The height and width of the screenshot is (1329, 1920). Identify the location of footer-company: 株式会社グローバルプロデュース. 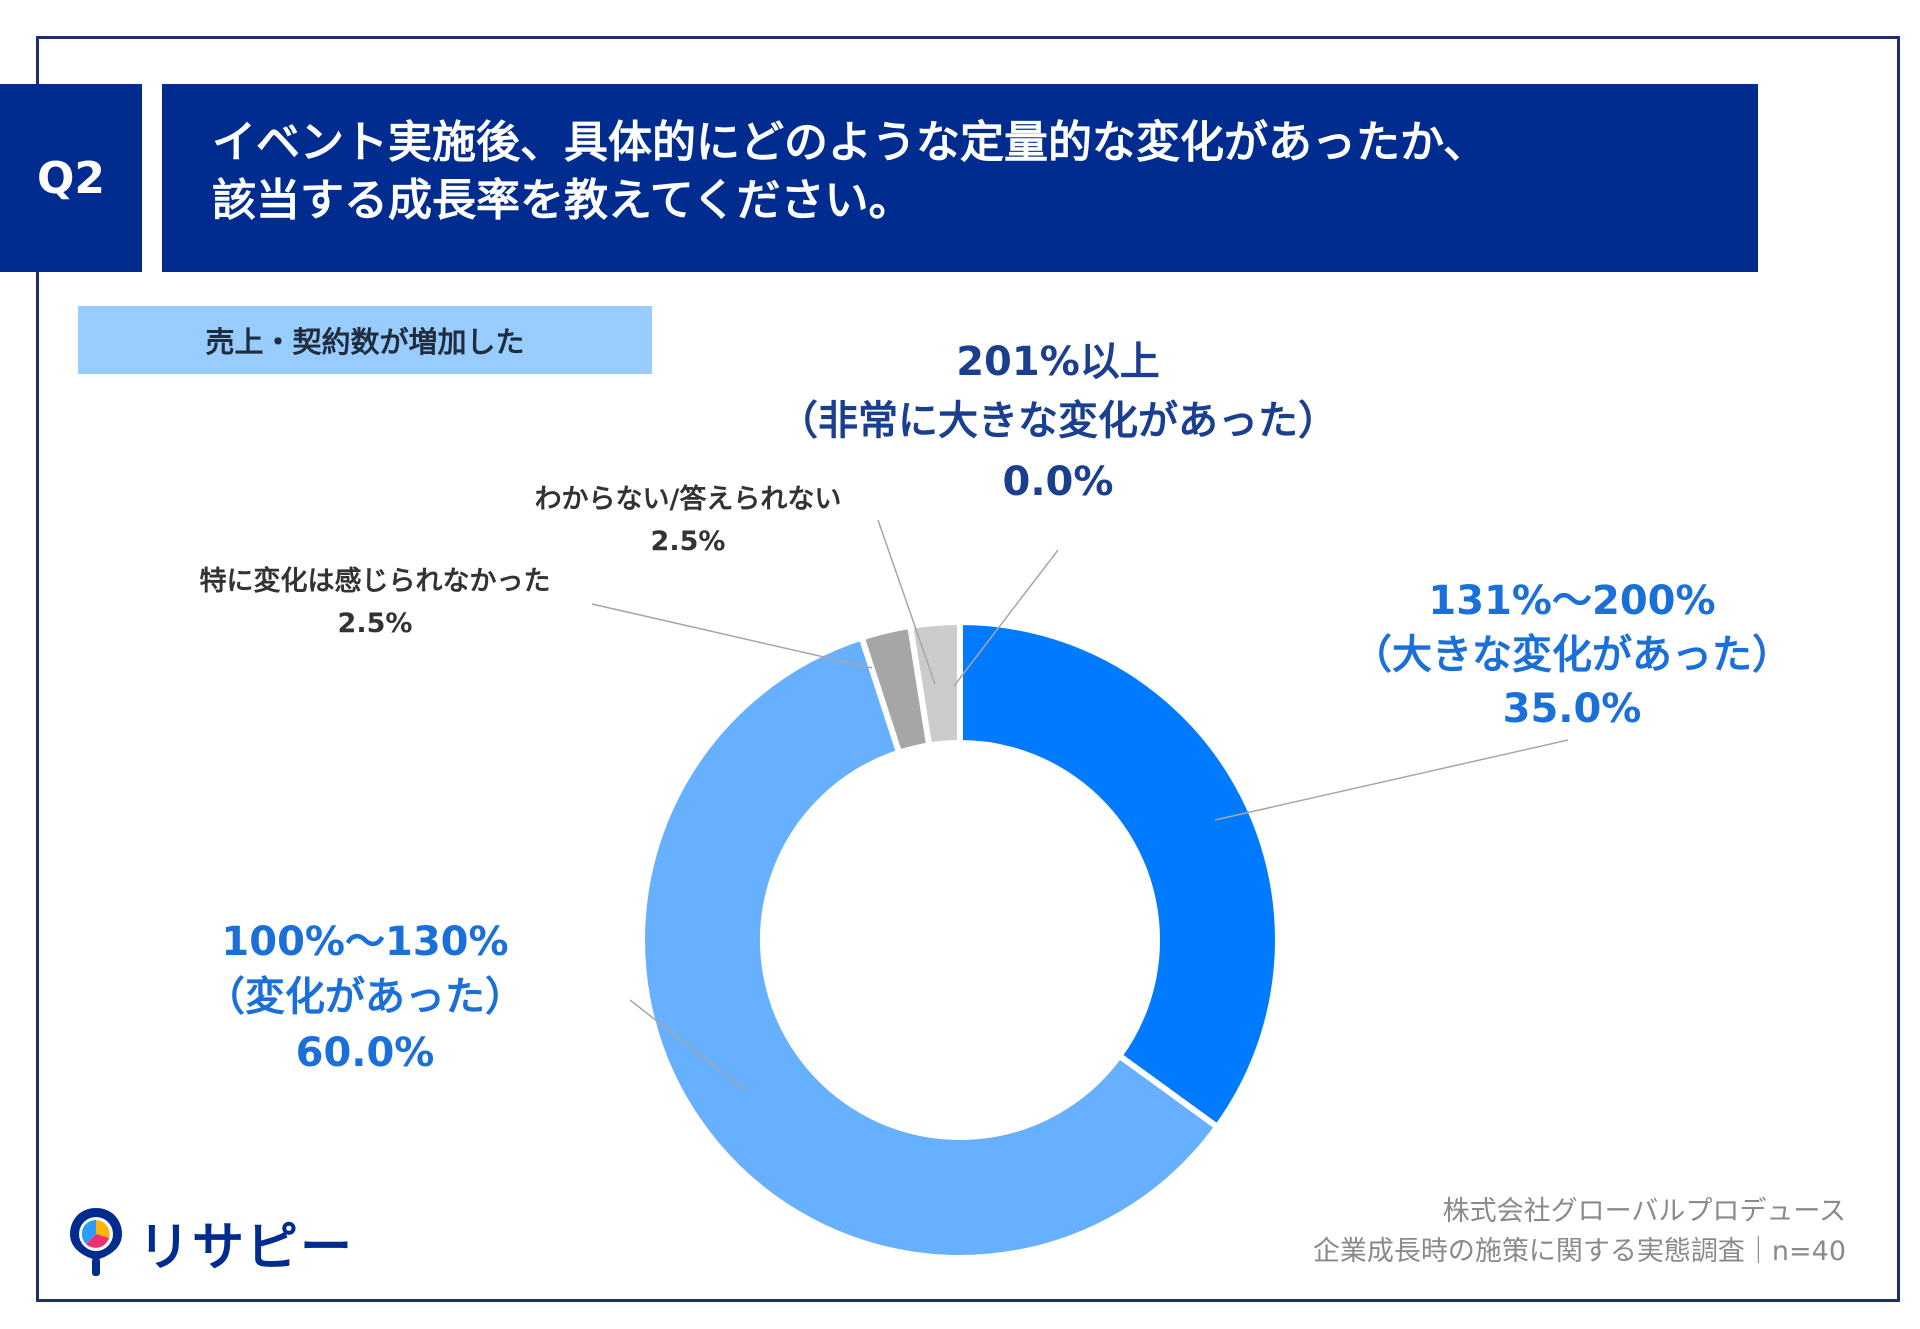
(1644, 1211).